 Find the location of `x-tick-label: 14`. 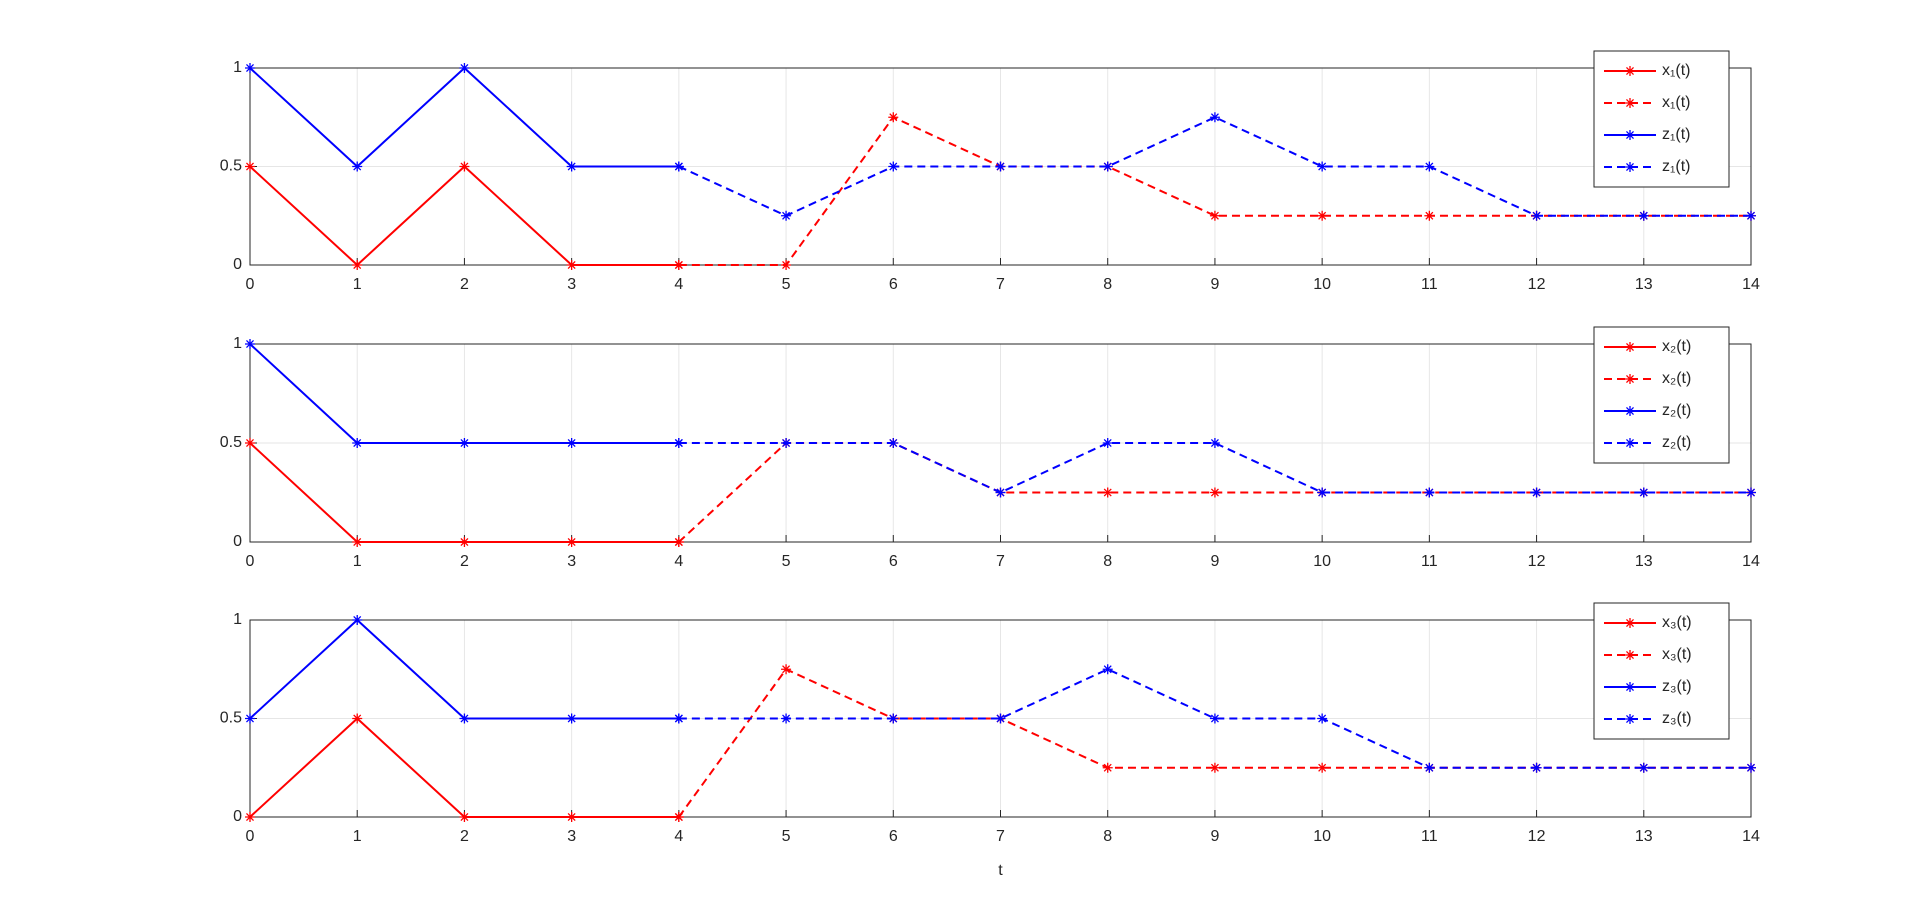

x-tick-label: 14 is located at coordinates (1751, 561).